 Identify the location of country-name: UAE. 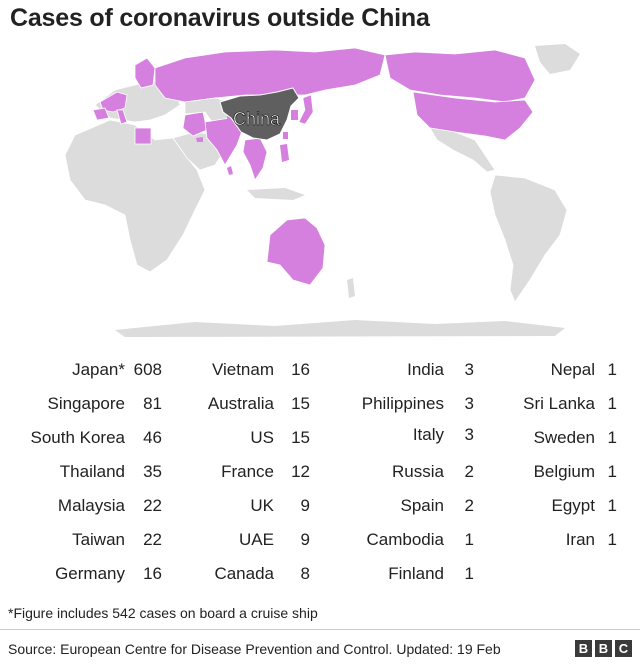
(256, 539).